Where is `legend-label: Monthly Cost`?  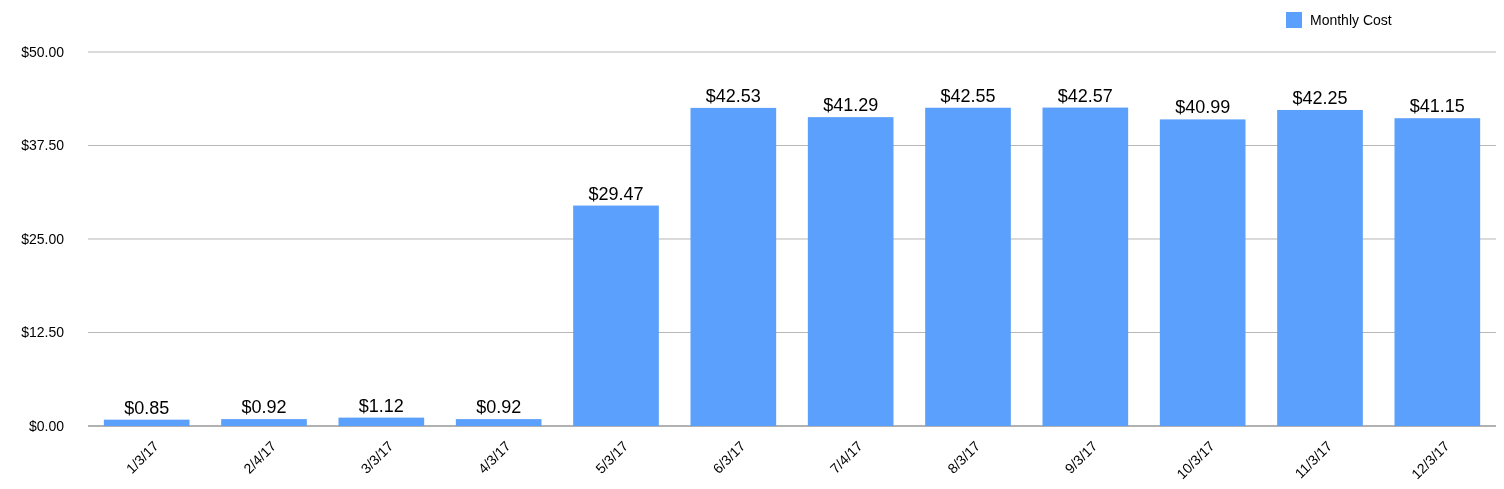
legend-label: Monthly Cost is located at coordinates (1351, 19).